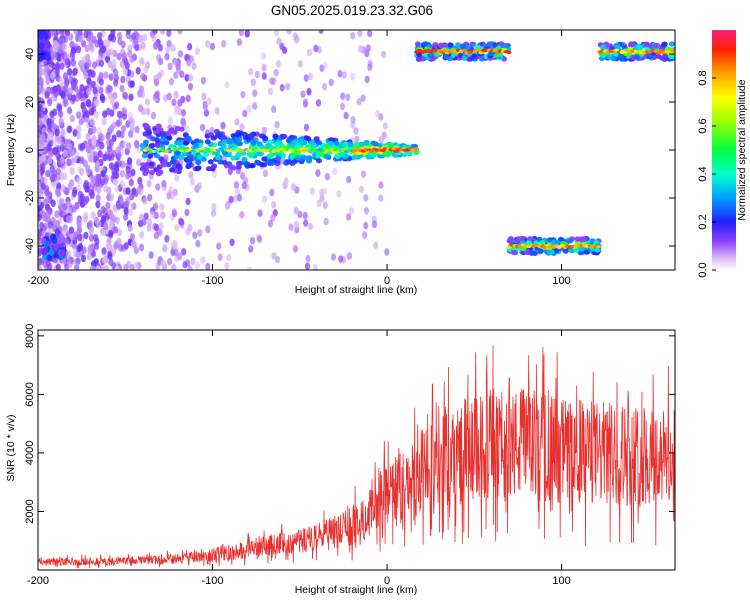  What do you see at coordinates (38, 281) in the screenshot?
I see `spectrogram-x-tick-label: -200` at bounding box center [38, 281].